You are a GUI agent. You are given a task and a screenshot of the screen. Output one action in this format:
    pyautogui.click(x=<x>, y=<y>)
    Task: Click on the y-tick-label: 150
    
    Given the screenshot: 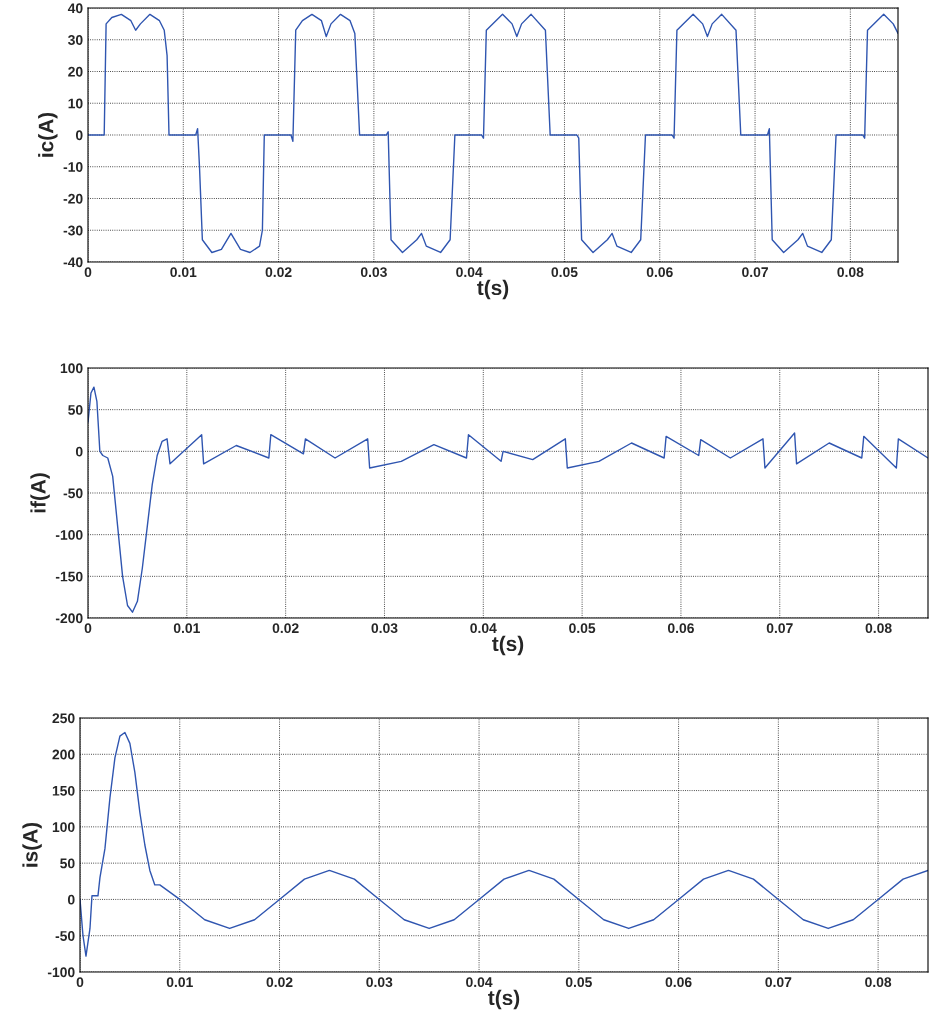 What is the action you would take?
    pyautogui.click(x=63, y=790)
    